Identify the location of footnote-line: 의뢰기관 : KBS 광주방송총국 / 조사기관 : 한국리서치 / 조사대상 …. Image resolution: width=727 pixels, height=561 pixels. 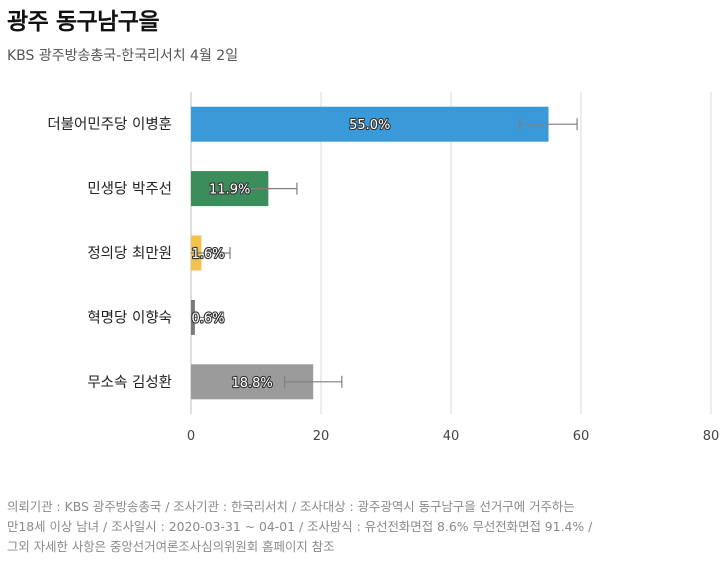
(291, 506).